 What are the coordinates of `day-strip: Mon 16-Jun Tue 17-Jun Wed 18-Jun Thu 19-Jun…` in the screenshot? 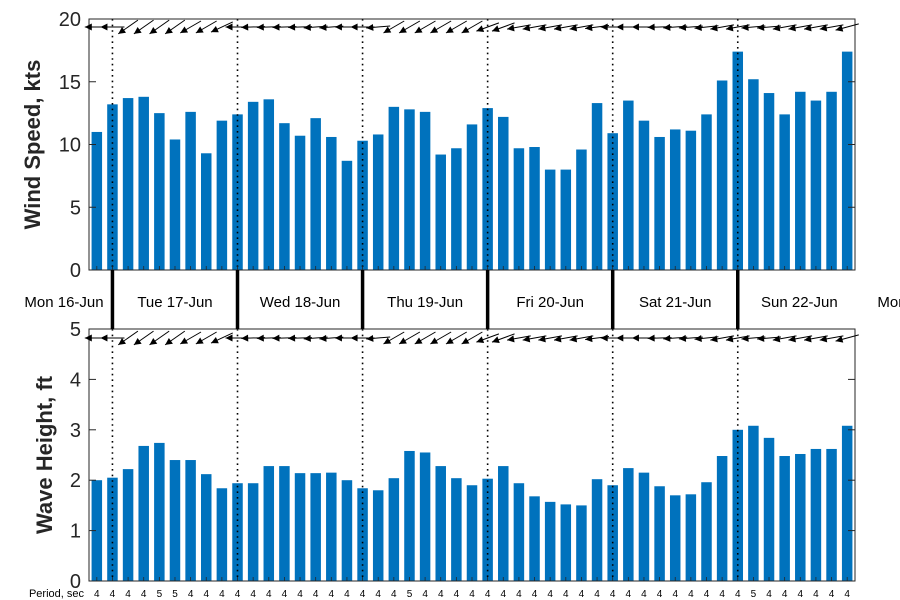 It's located at (462, 299).